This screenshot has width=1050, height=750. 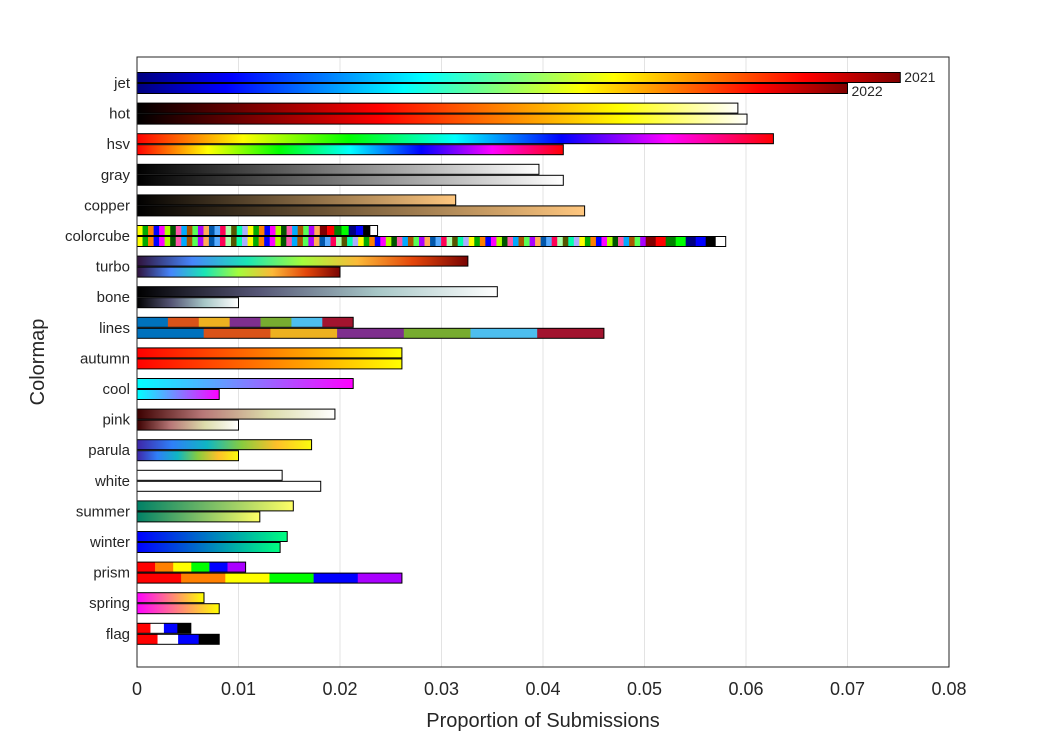 I want to click on x-tick-label: 0.02, so click(x=339, y=689).